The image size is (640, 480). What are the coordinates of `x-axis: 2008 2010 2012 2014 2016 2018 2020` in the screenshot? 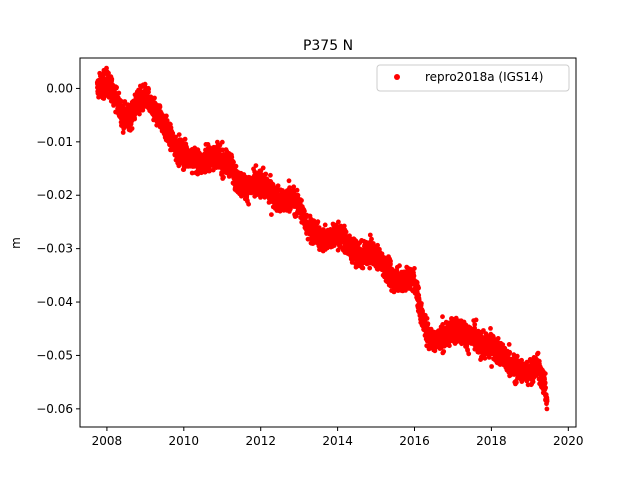 It's located at (338, 437).